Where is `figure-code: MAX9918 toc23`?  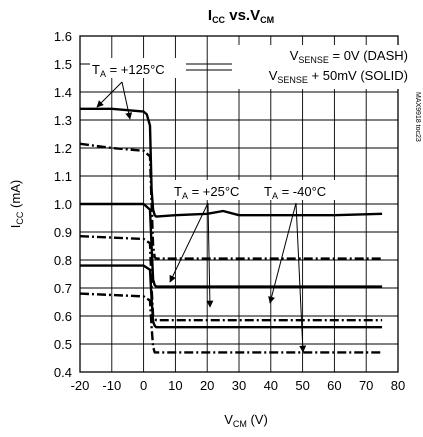
figure-code: MAX9918 toc23 is located at coordinates (417, 117).